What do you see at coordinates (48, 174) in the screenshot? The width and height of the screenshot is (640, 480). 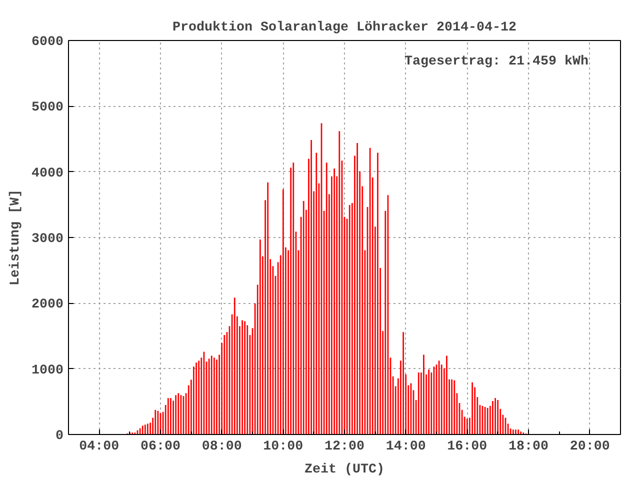 I see `y-tick-label: 4000` at bounding box center [48, 174].